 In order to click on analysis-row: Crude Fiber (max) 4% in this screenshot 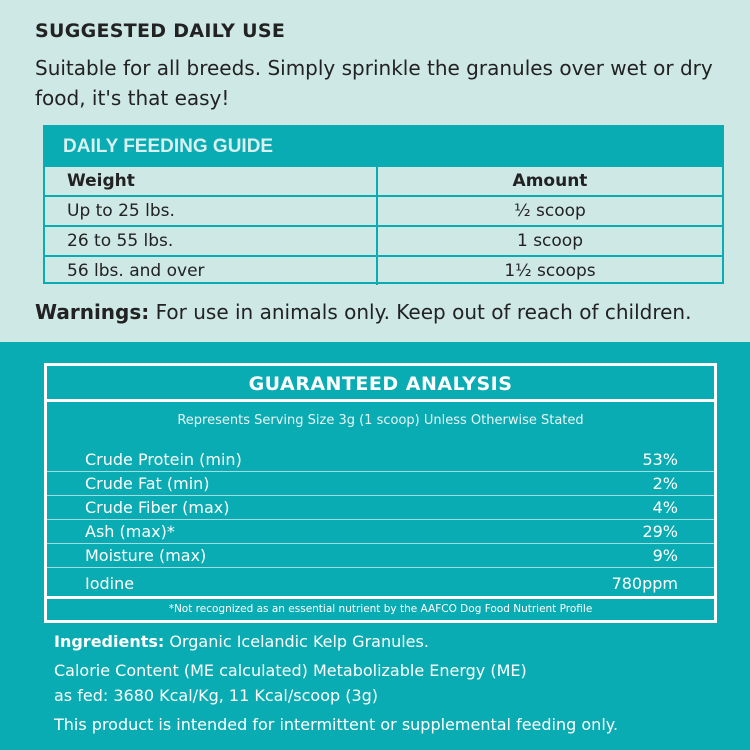, I will do `click(380, 508)`.